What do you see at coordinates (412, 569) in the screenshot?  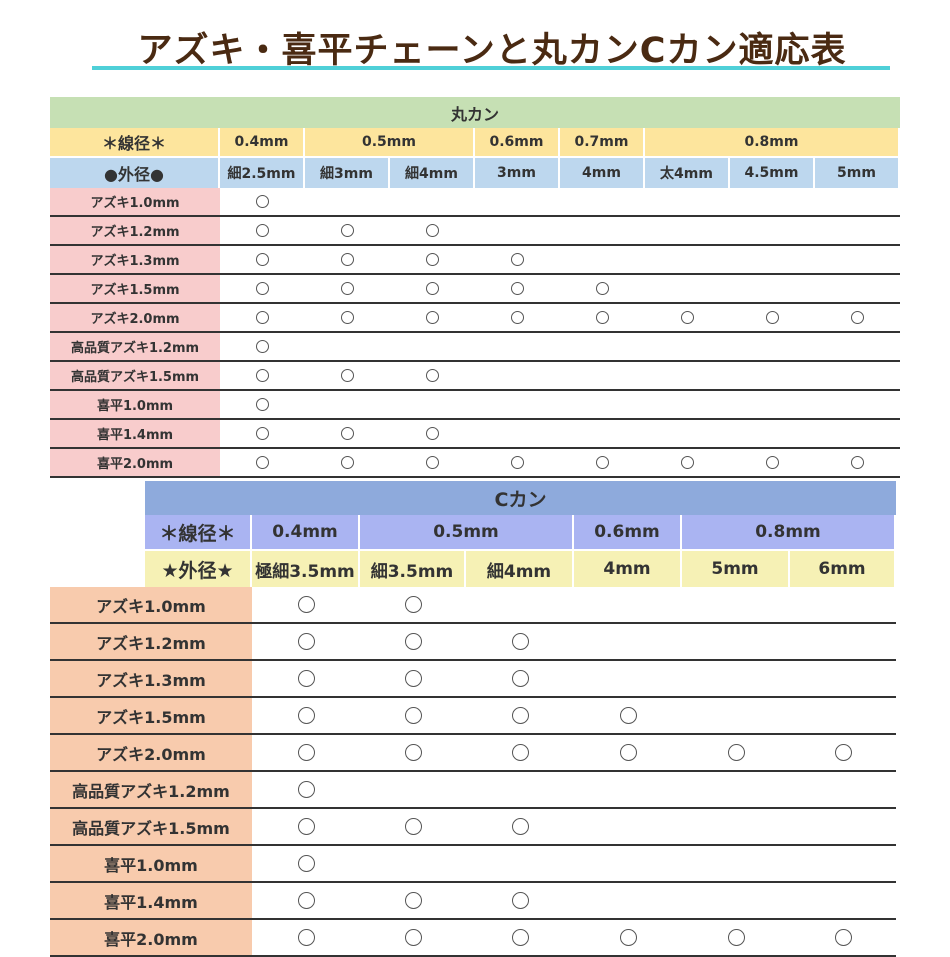 I see `outer-diameter-header: 細3.5mm` at bounding box center [412, 569].